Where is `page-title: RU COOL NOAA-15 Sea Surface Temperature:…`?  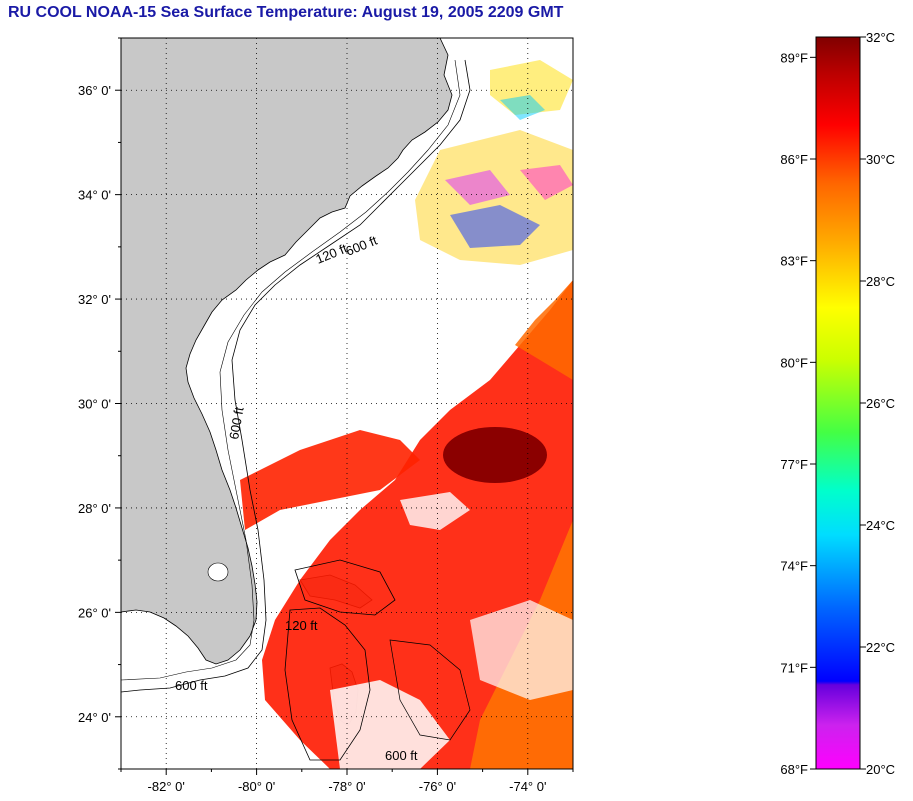 page-title: RU COOL NOAA-15 Sea Surface Temperature:… is located at coordinates (286, 12).